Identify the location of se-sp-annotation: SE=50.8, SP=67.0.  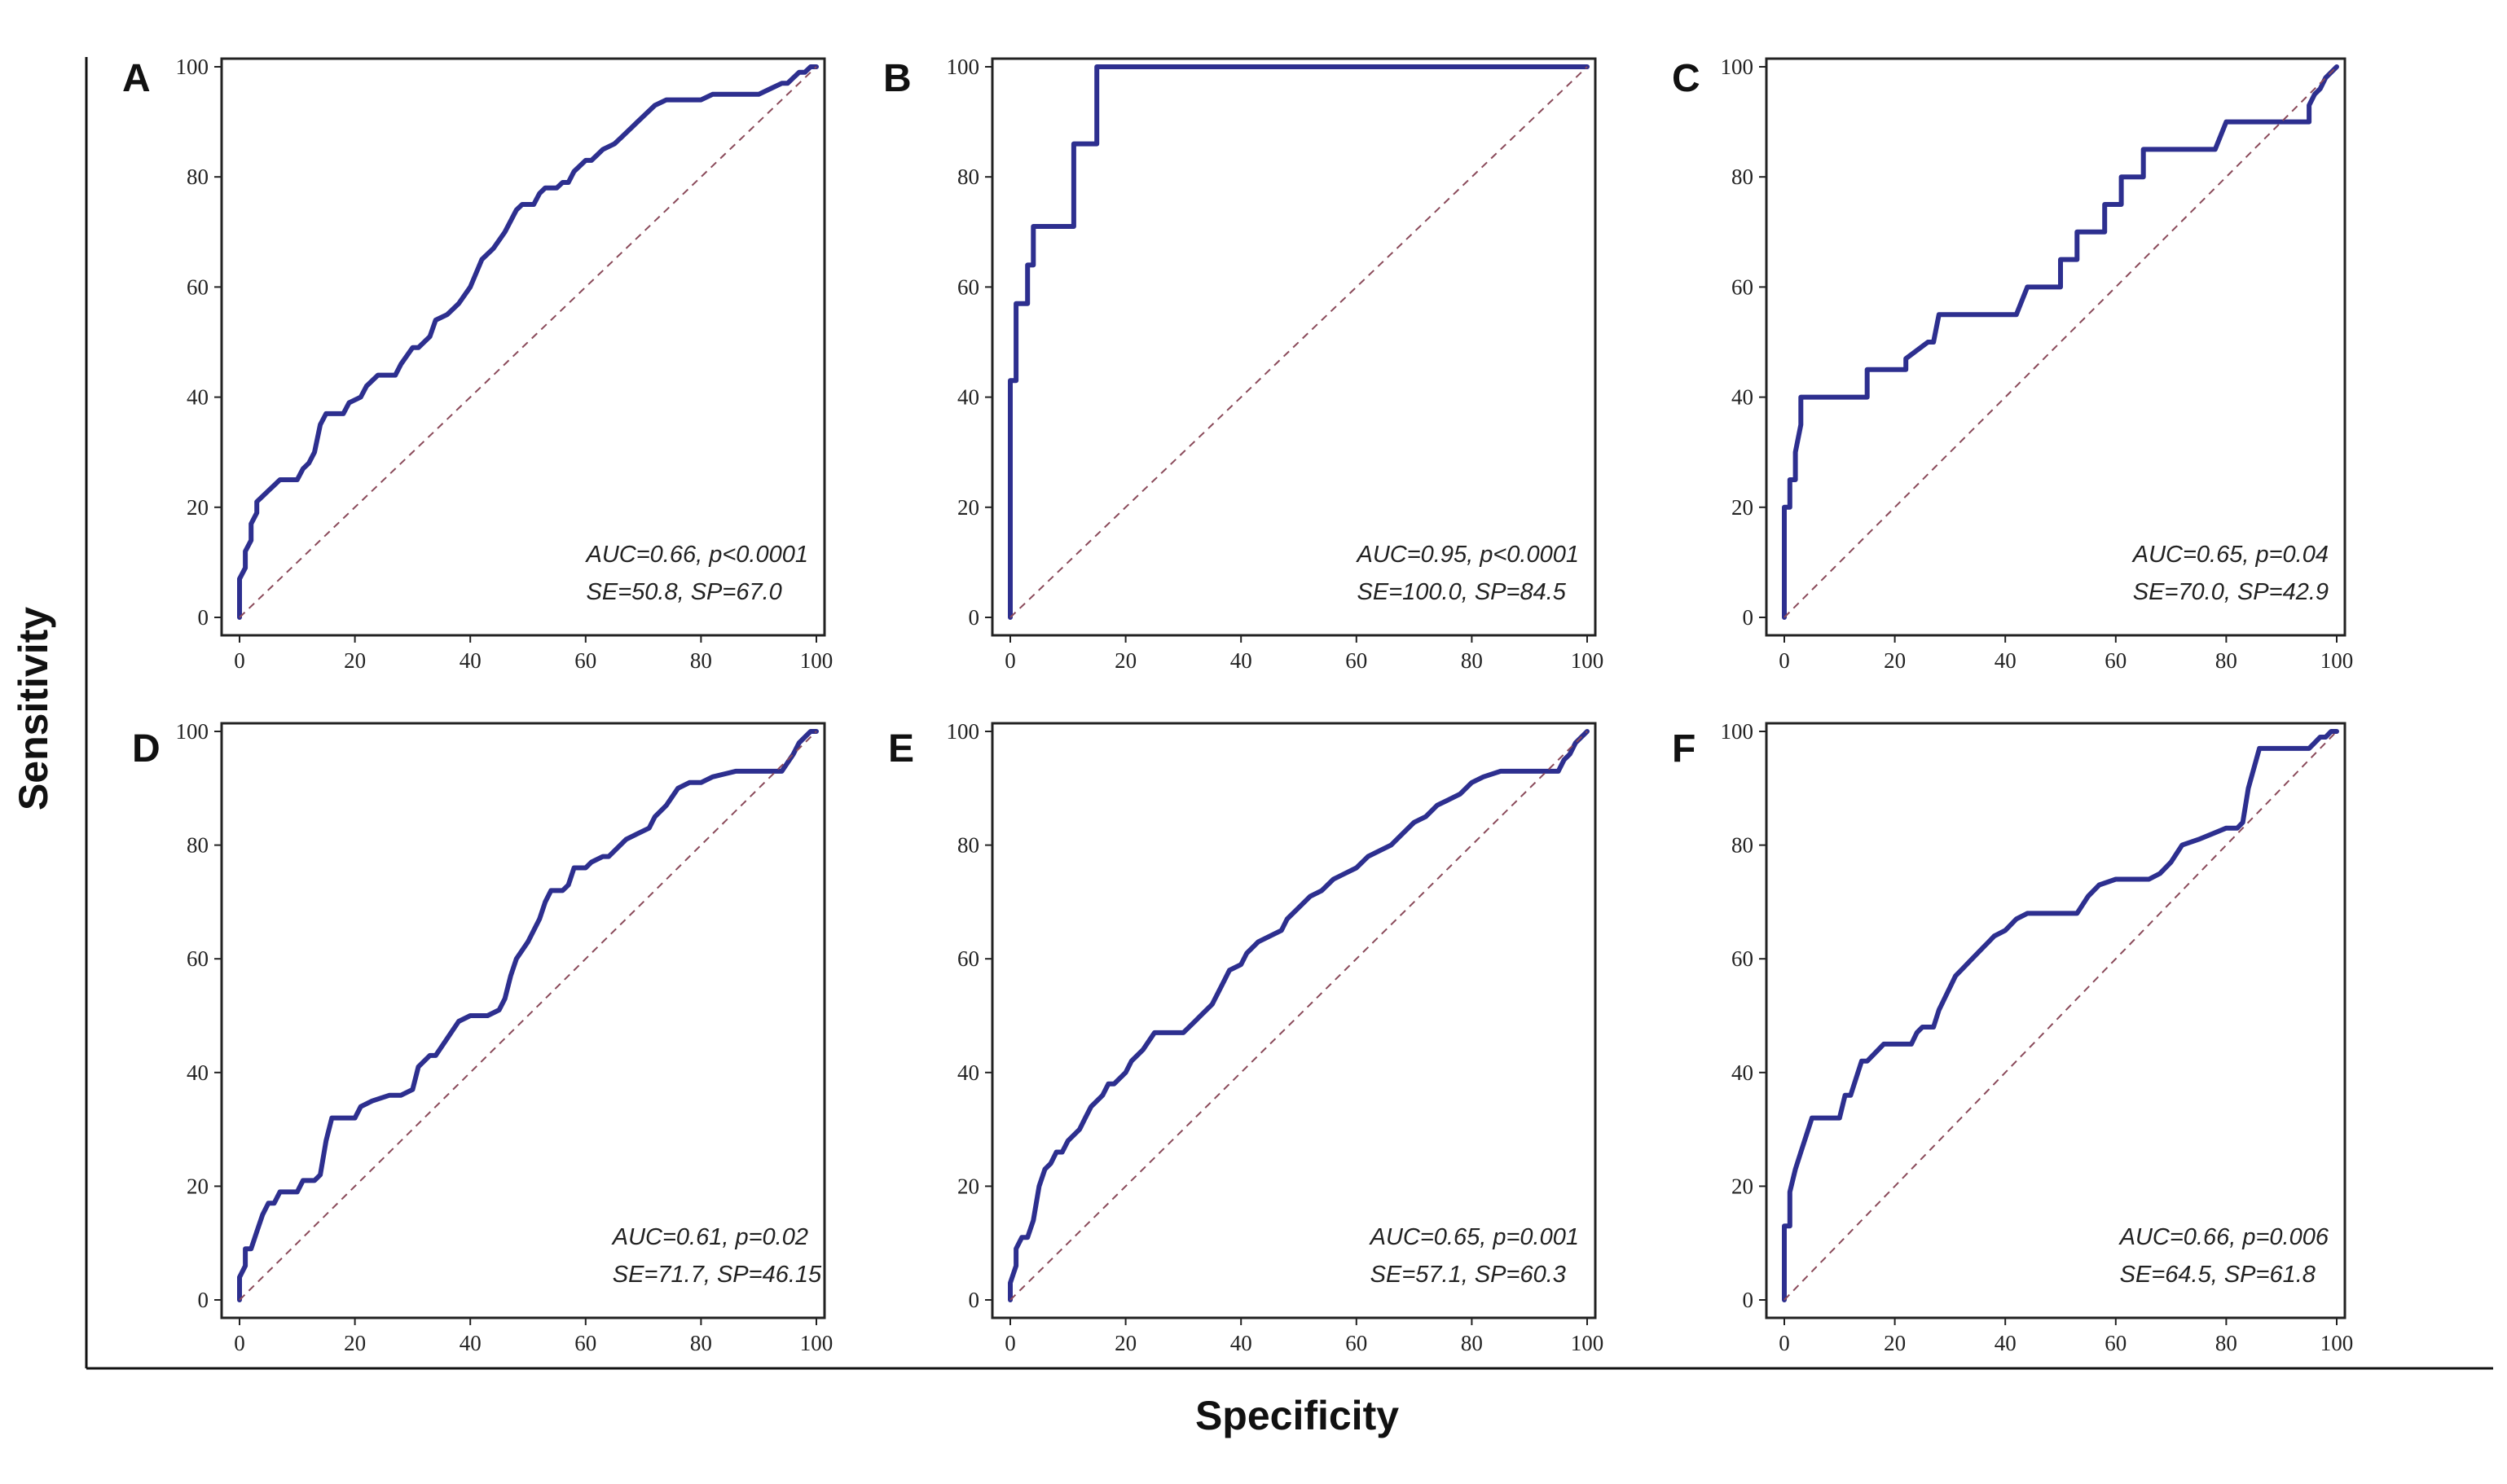
(684, 592).